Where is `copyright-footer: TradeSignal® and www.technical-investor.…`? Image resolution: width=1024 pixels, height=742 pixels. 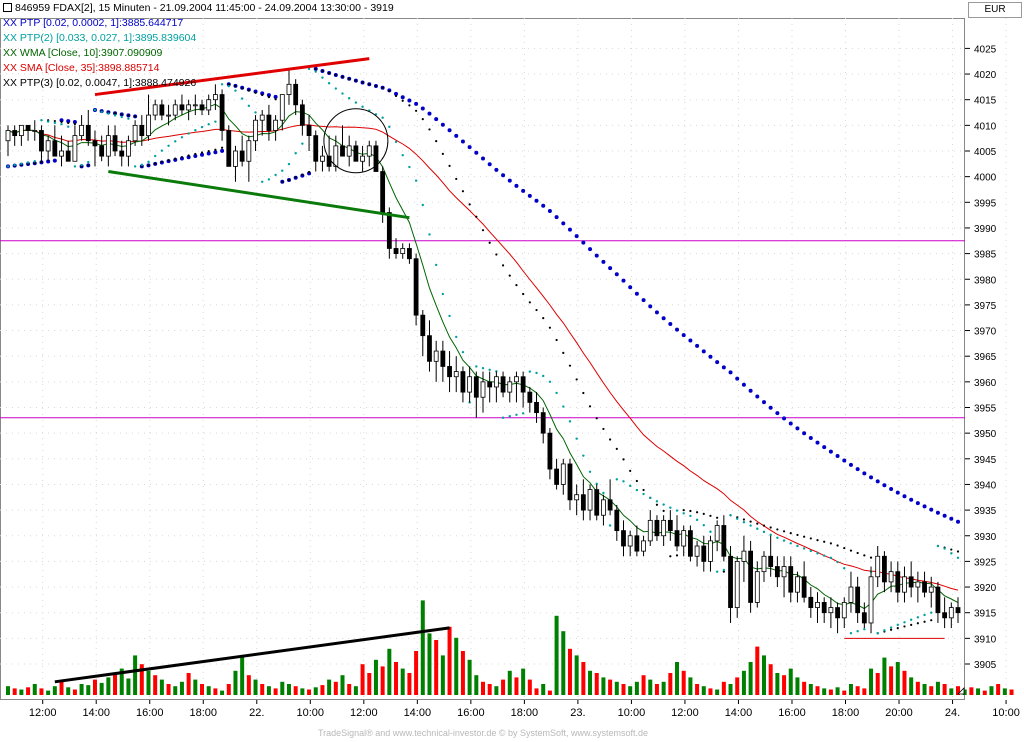 copyright-footer: TradeSignal® and www.technical-investor.… is located at coordinates (483, 733).